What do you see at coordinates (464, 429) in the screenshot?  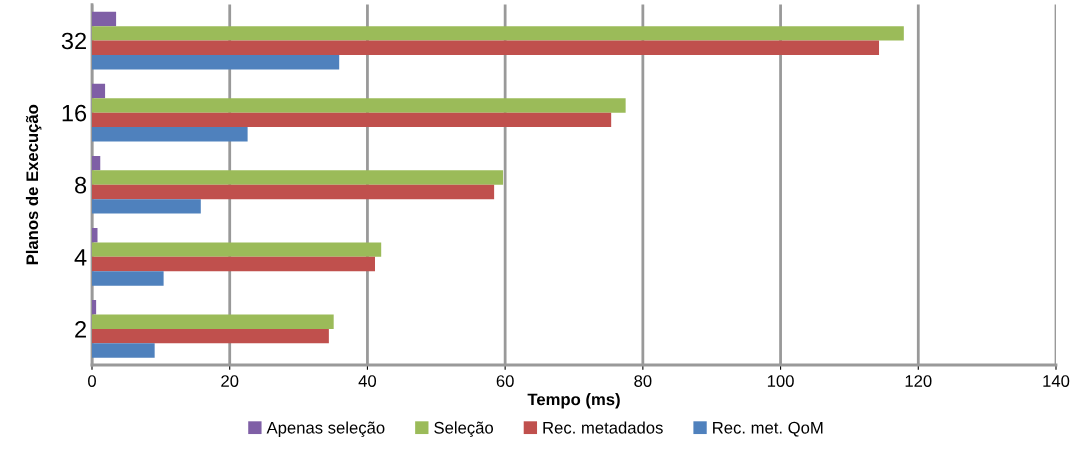 I see `legend-label: Seleção` at bounding box center [464, 429].